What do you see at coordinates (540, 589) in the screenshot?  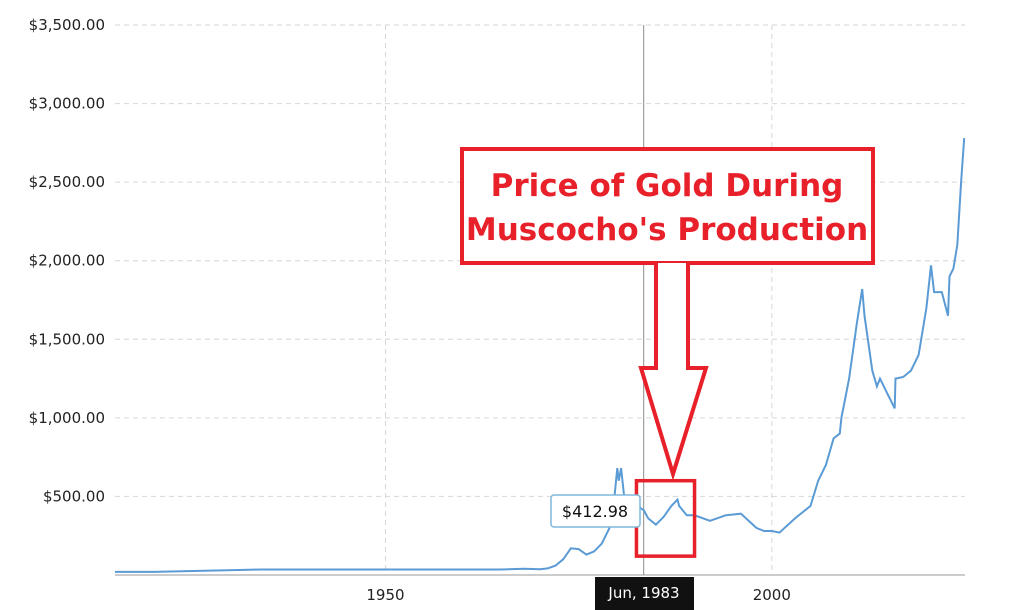 I see `x-axis: 1950 2000` at bounding box center [540, 589].